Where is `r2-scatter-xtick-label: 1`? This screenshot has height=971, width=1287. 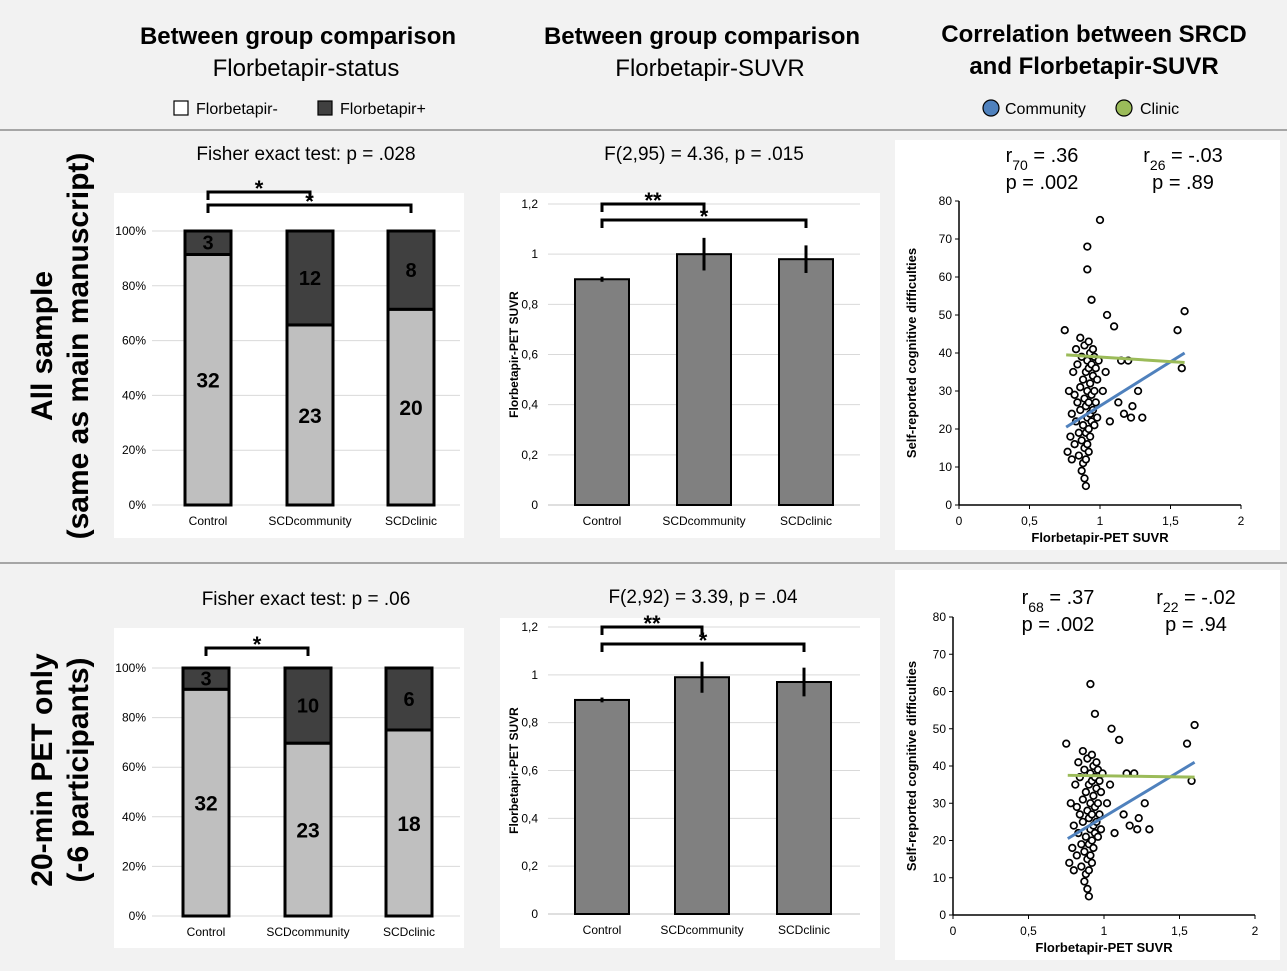 r2-scatter-xtick-label: 1 is located at coordinates (1104, 931).